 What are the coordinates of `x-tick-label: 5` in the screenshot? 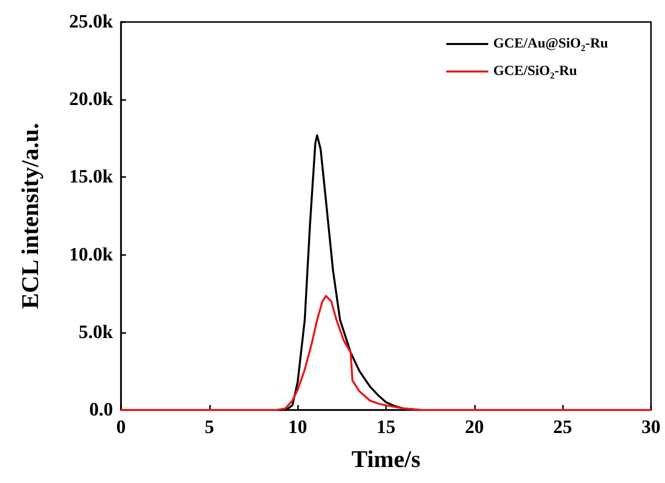 It's located at (209, 427).